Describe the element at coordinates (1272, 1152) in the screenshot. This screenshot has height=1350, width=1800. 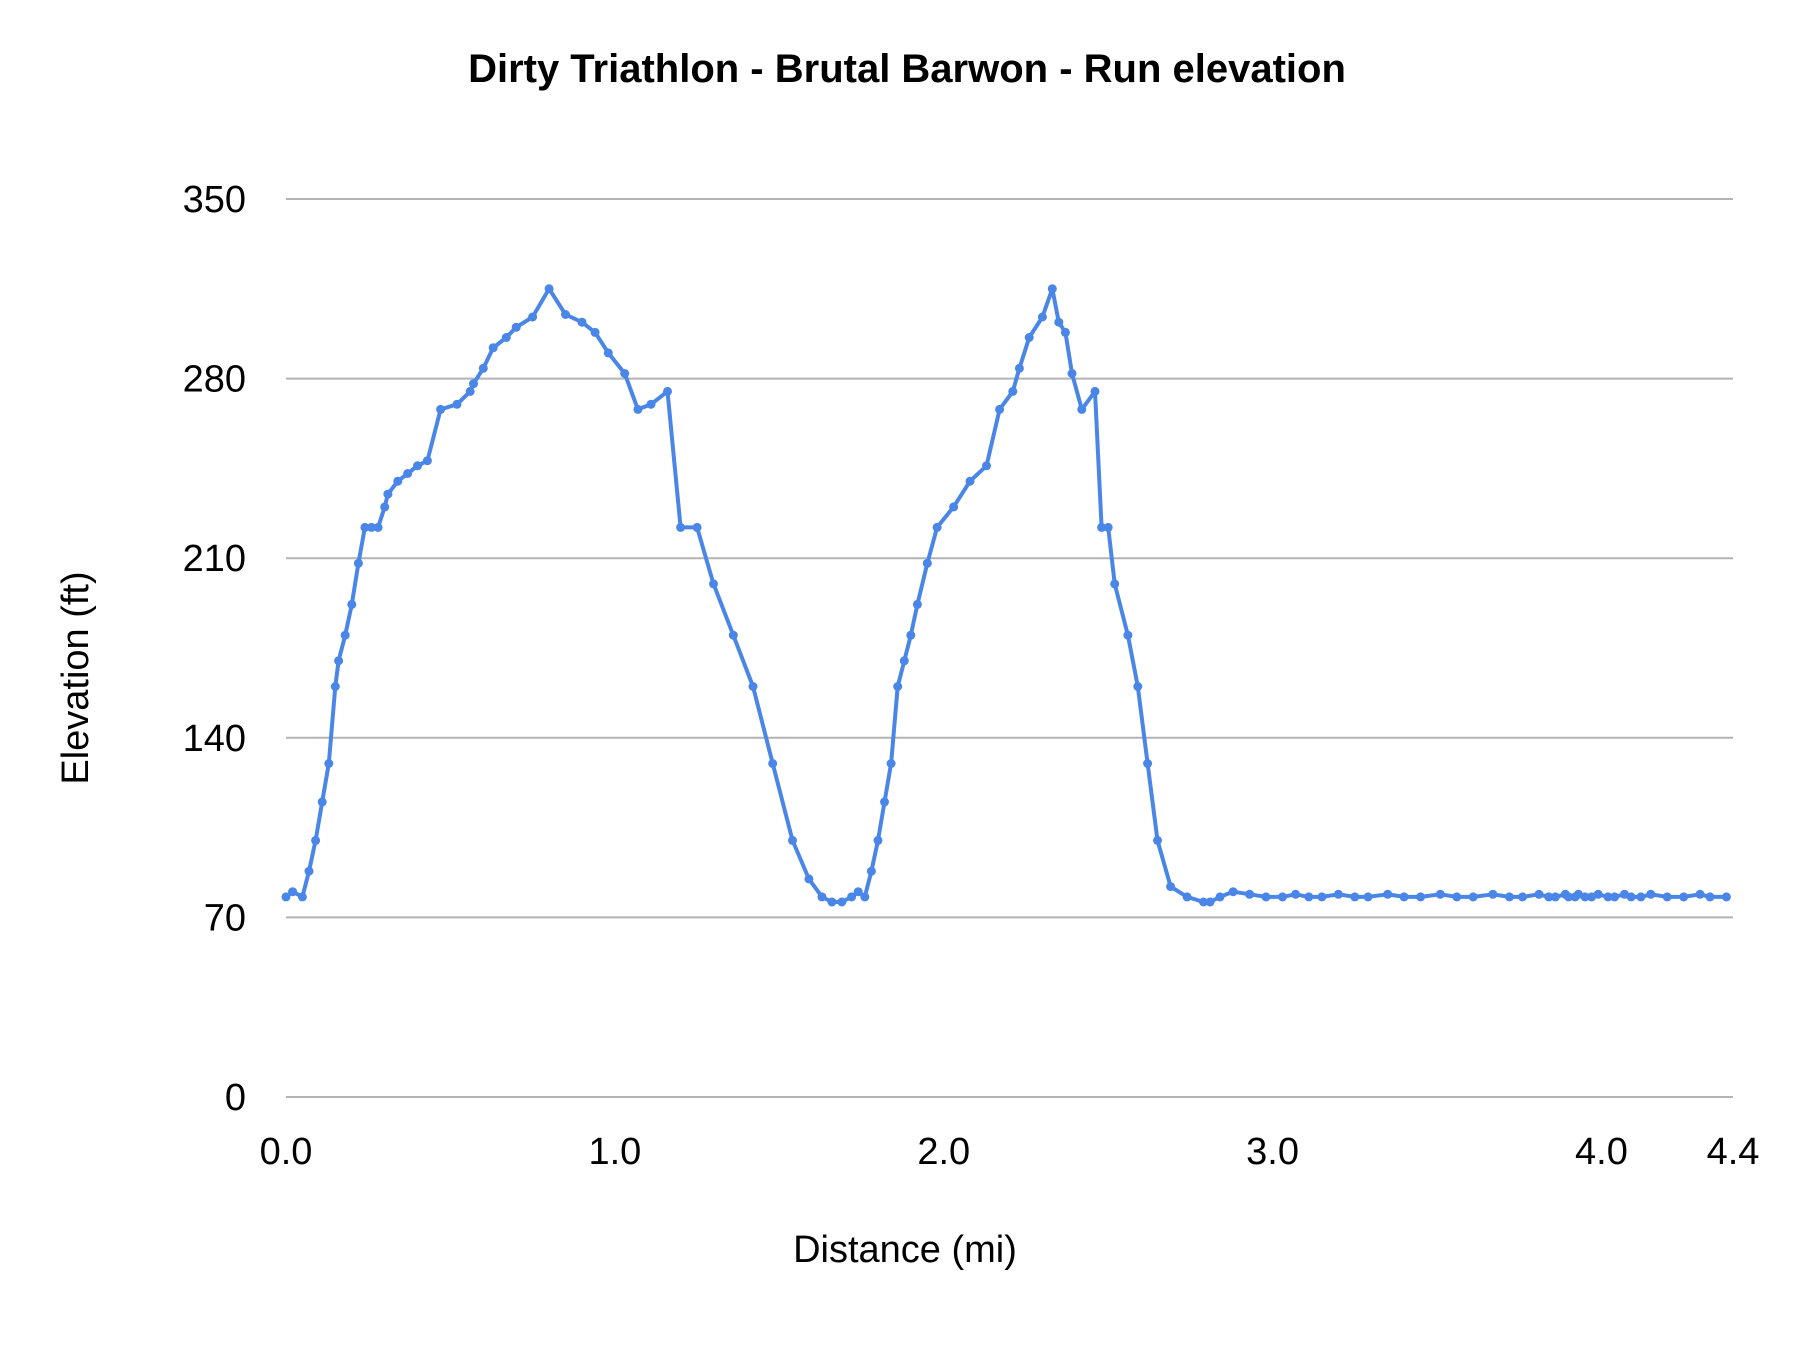
I see `x-tick-label: 3.0` at that location.